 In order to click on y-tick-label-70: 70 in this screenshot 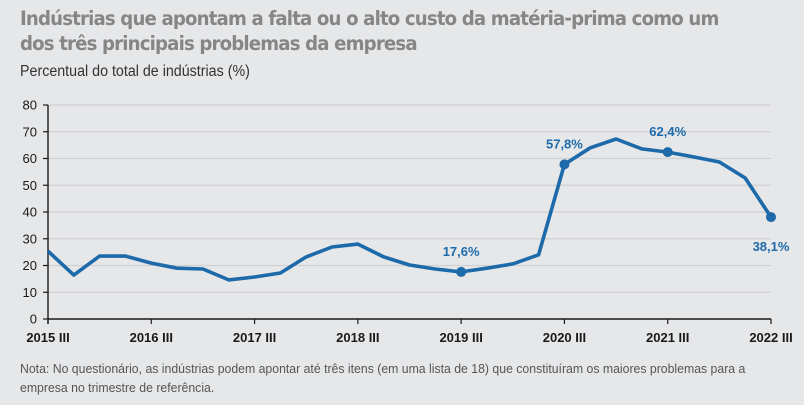, I will do `click(30, 131)`.